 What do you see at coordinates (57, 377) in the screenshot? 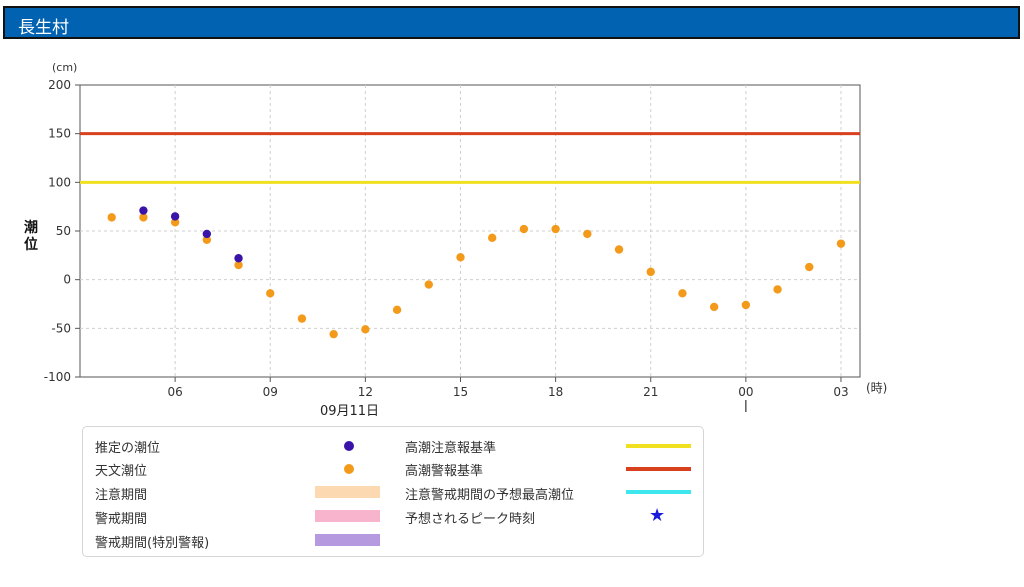
I see `y-tick-label: -100` at bounding box center [57, 377].